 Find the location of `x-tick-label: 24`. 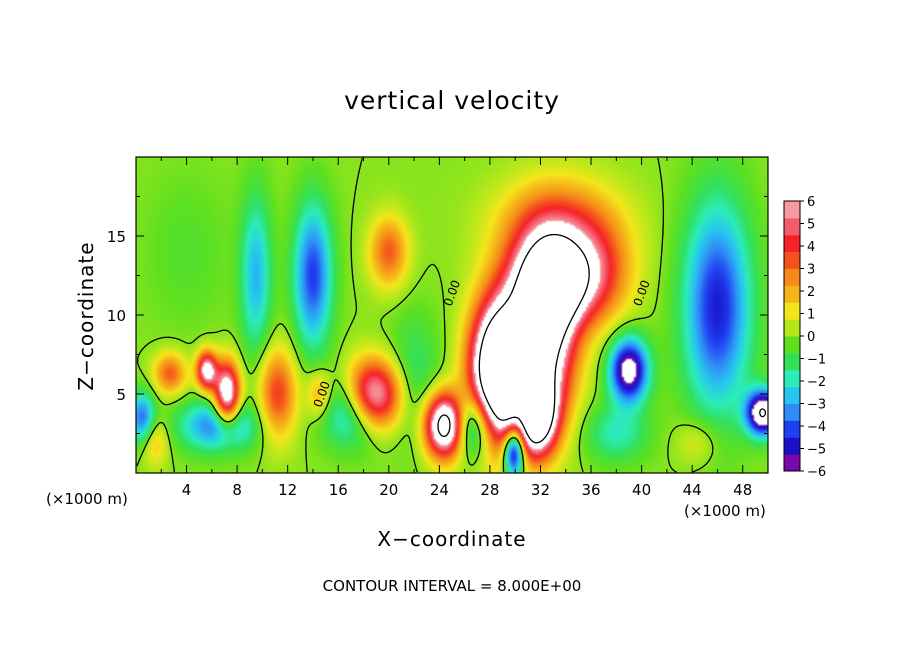

x-tick-label: 24 is located at coordinates (439, 490).